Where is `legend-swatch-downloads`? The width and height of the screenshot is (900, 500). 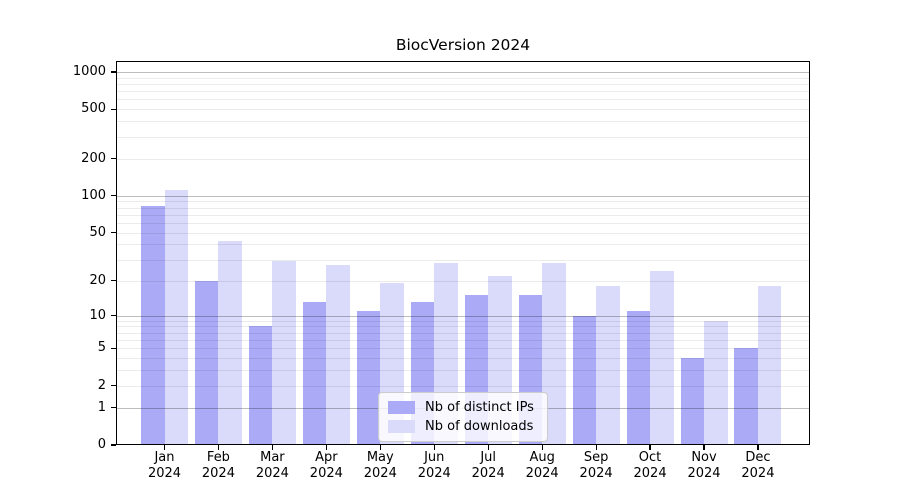 legend-swatch-downloads is located at coordinates (401, 426).